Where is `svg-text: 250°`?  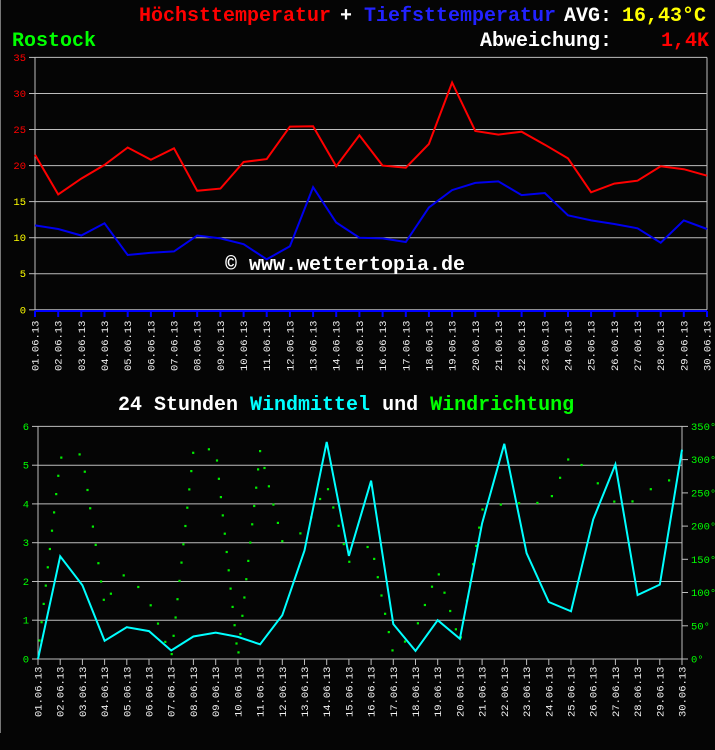
svg-text: 250° is located at coordinates (703, 494).